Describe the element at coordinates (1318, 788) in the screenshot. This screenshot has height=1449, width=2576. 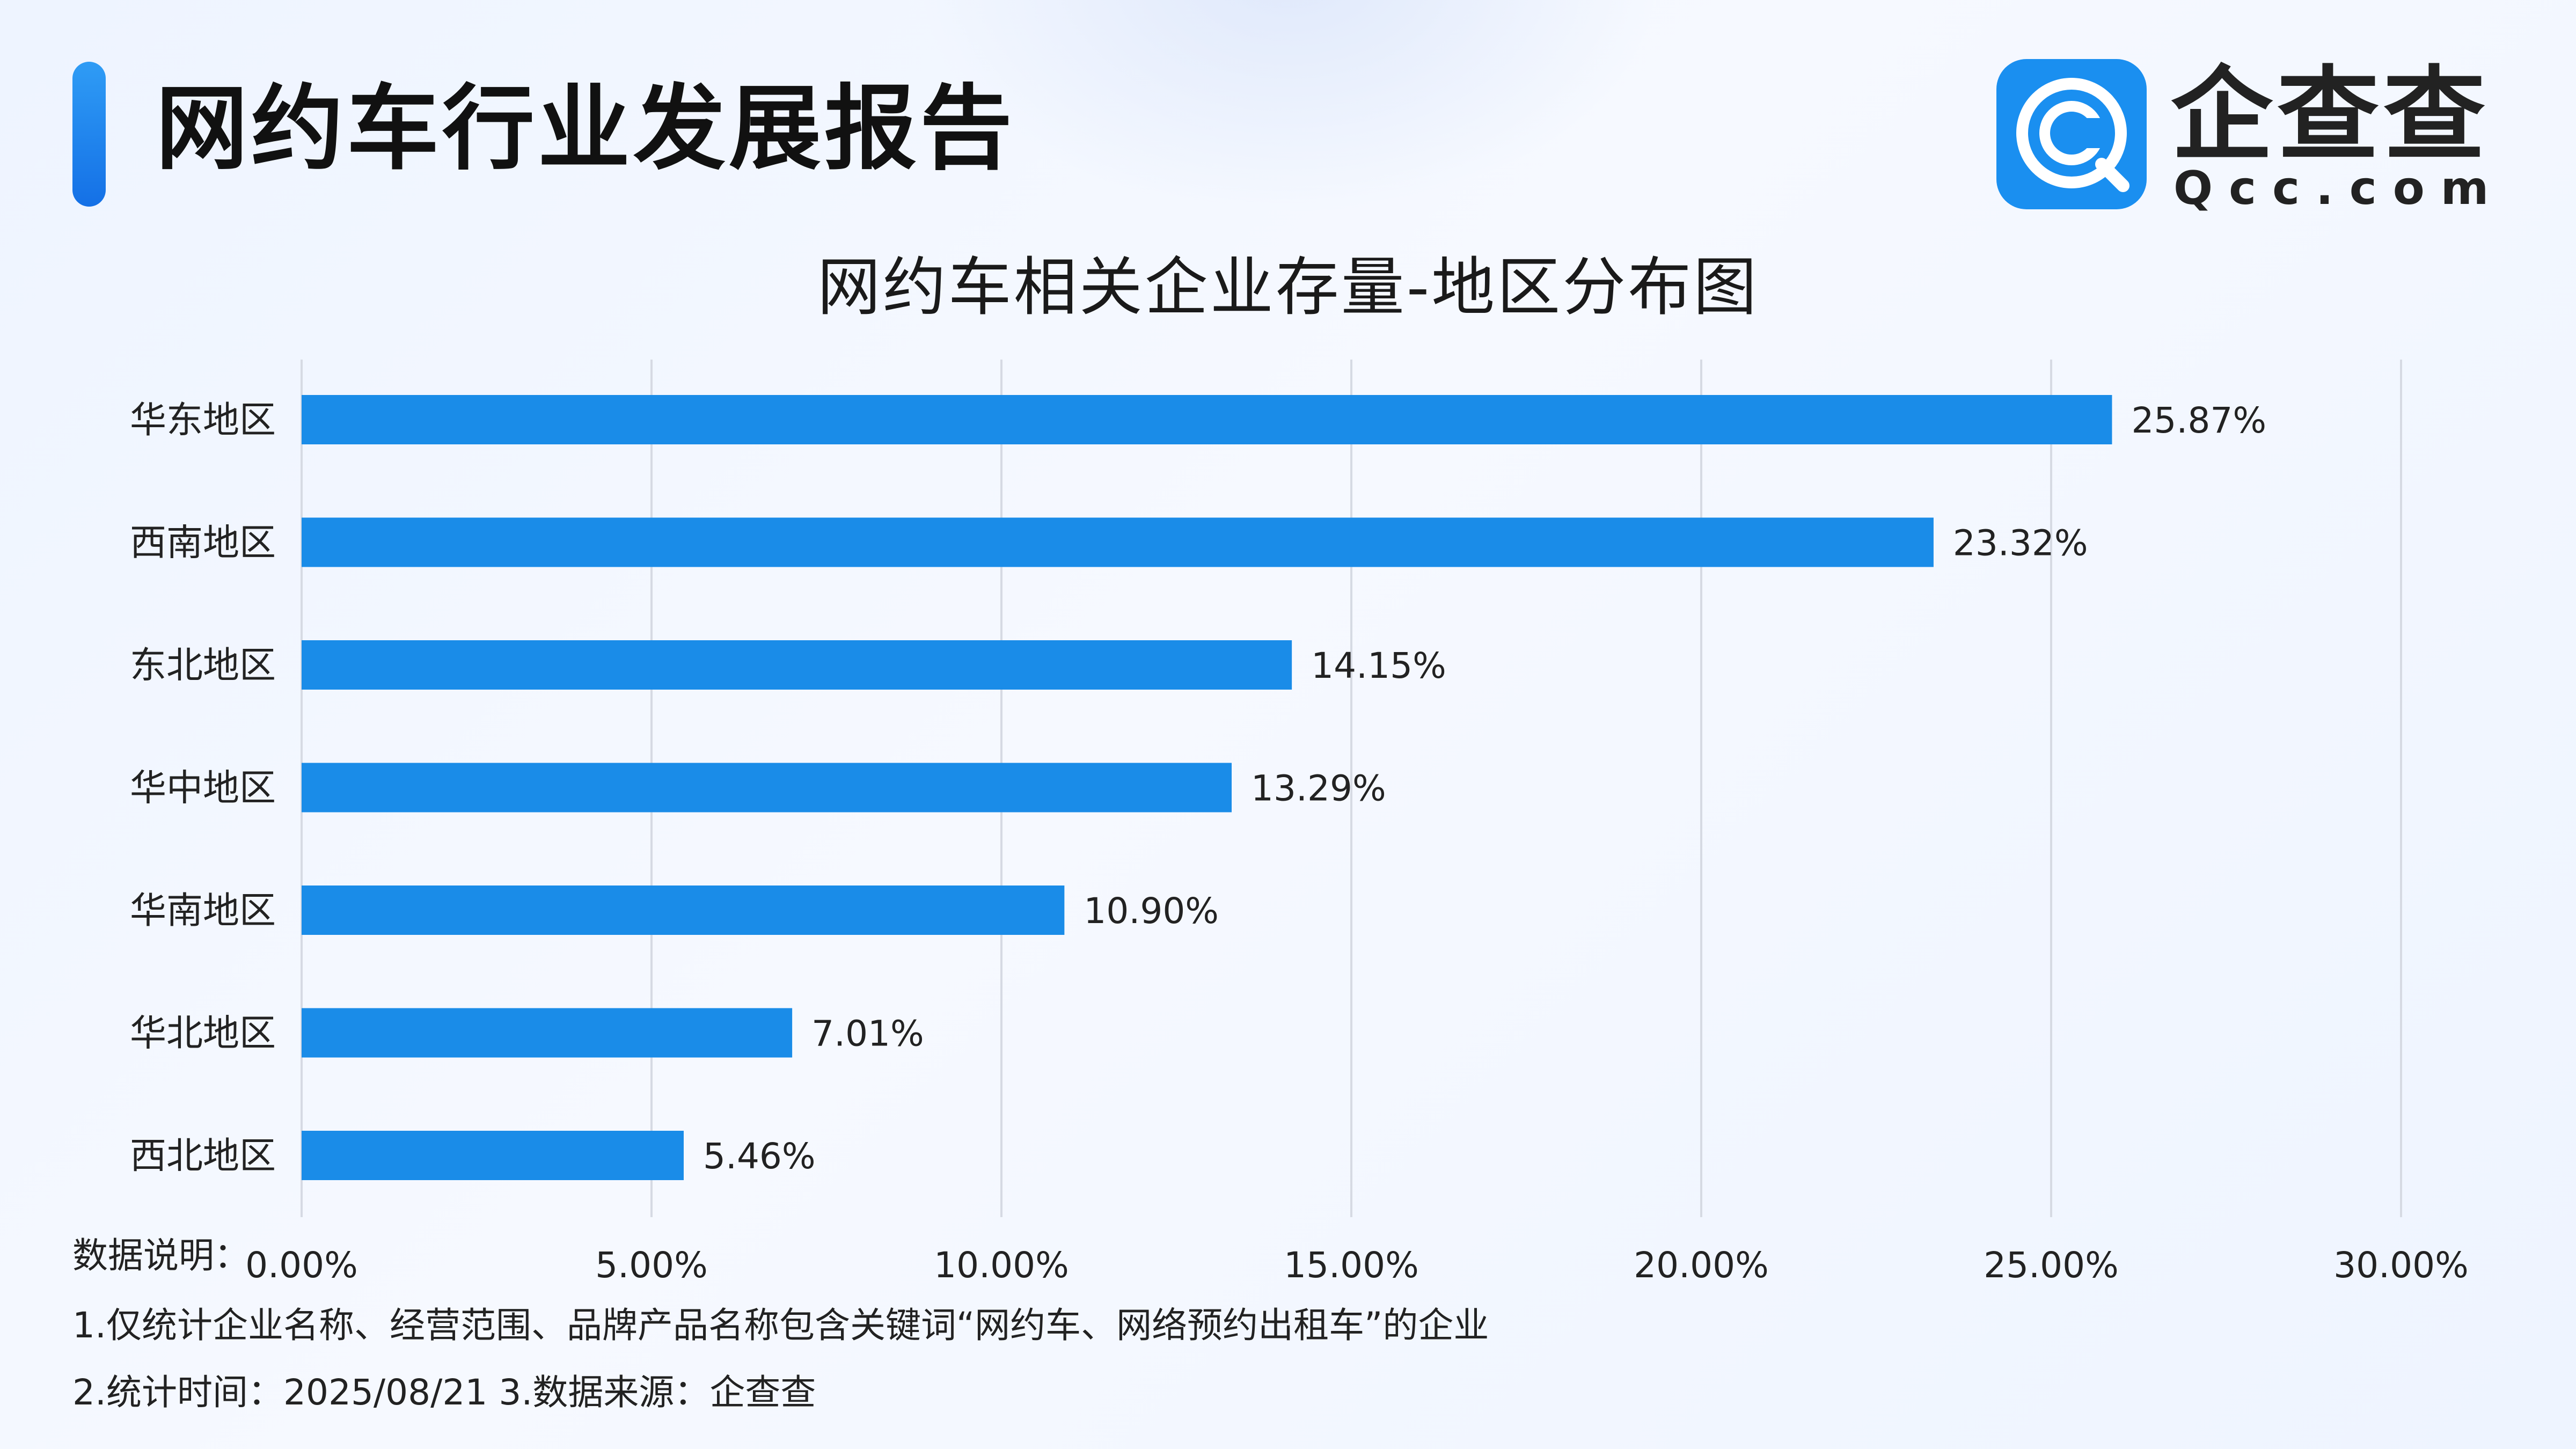
I see `value-label: 13.29%` at that location.